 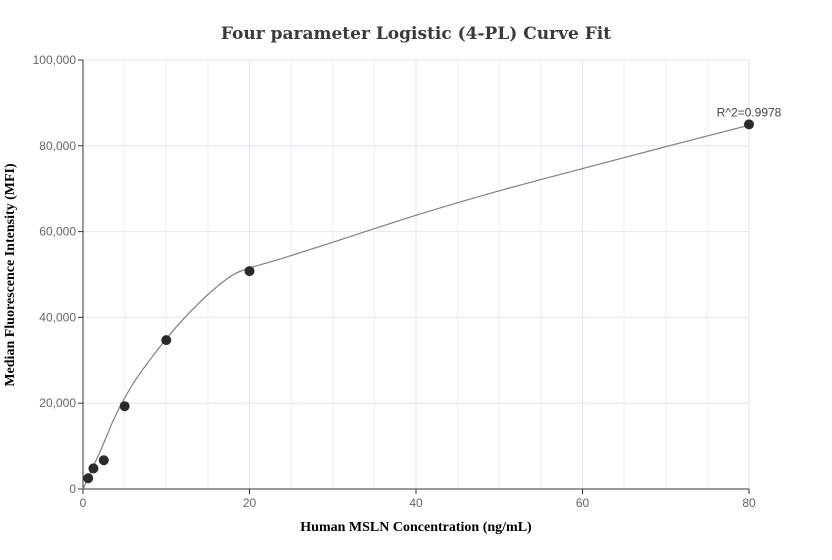 What do you see at coordinates (749, 112) in the screenshot?
I see `r-squared-annotation: R^2=0.9978` at bounding box center [749, 112].